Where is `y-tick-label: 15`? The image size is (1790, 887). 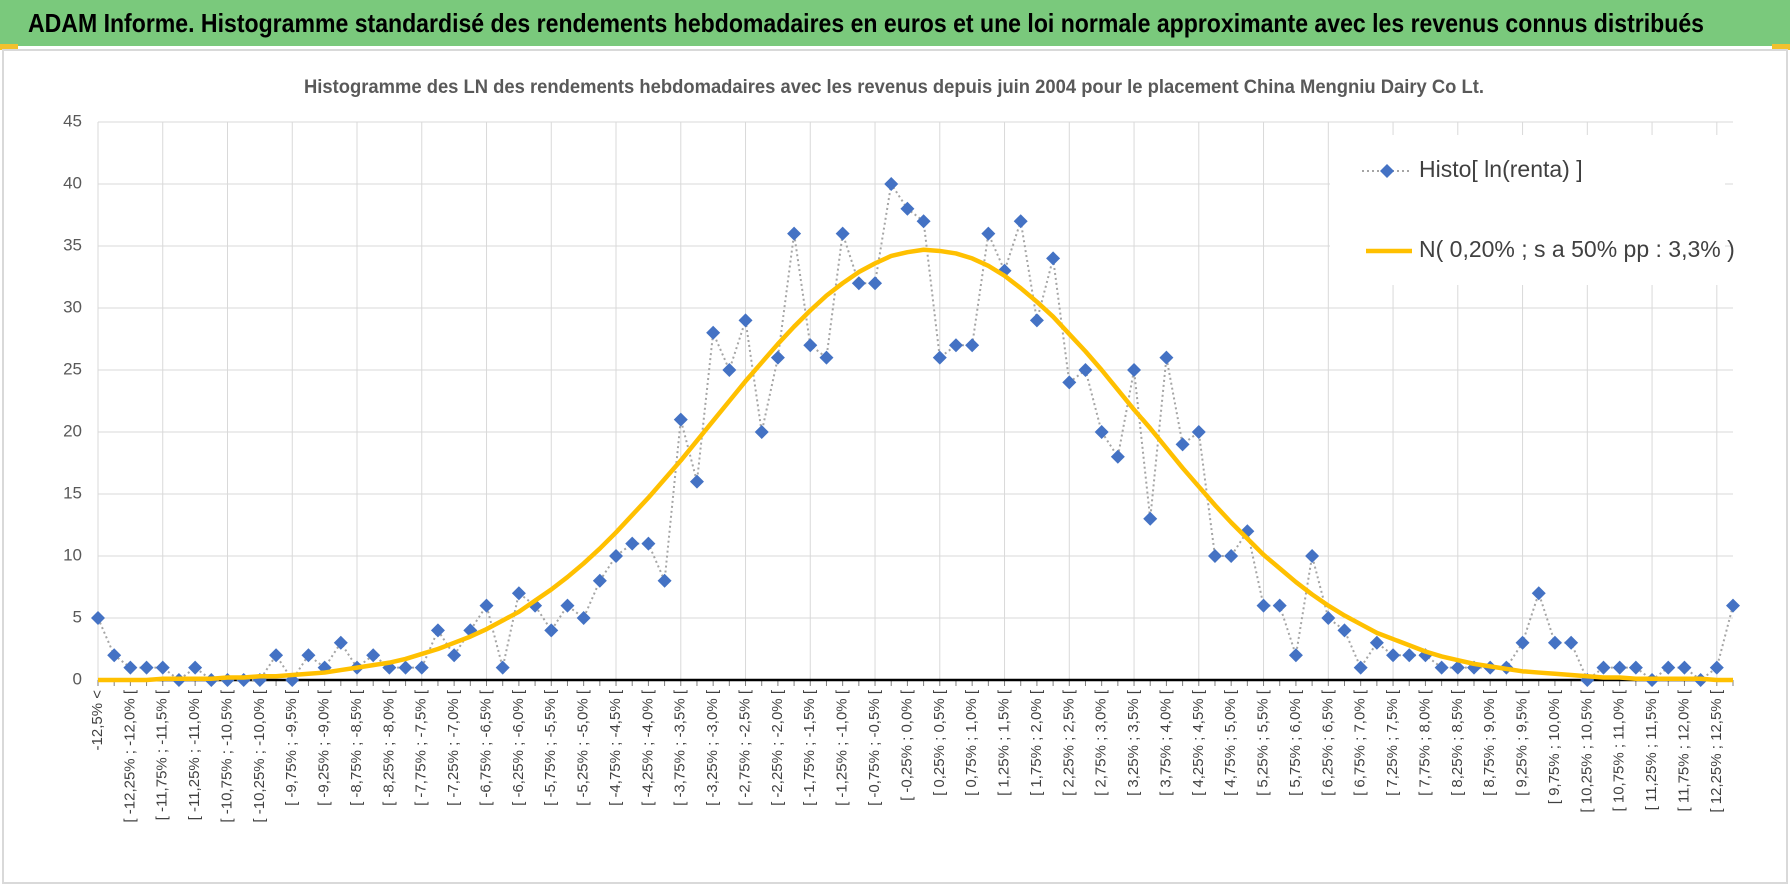
y-tick-label: 15 is located at coordinates (72, 492).